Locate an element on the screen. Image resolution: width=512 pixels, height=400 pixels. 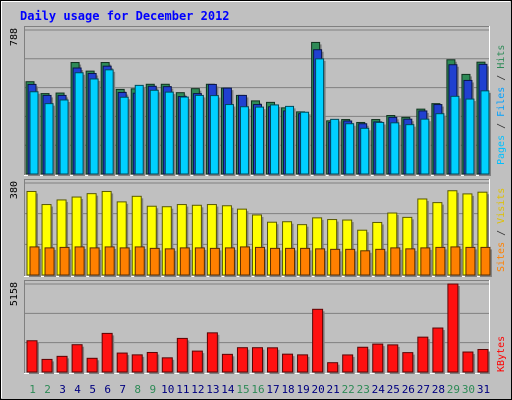
x-tick-label: 8 is located at coordinates (137, 389).